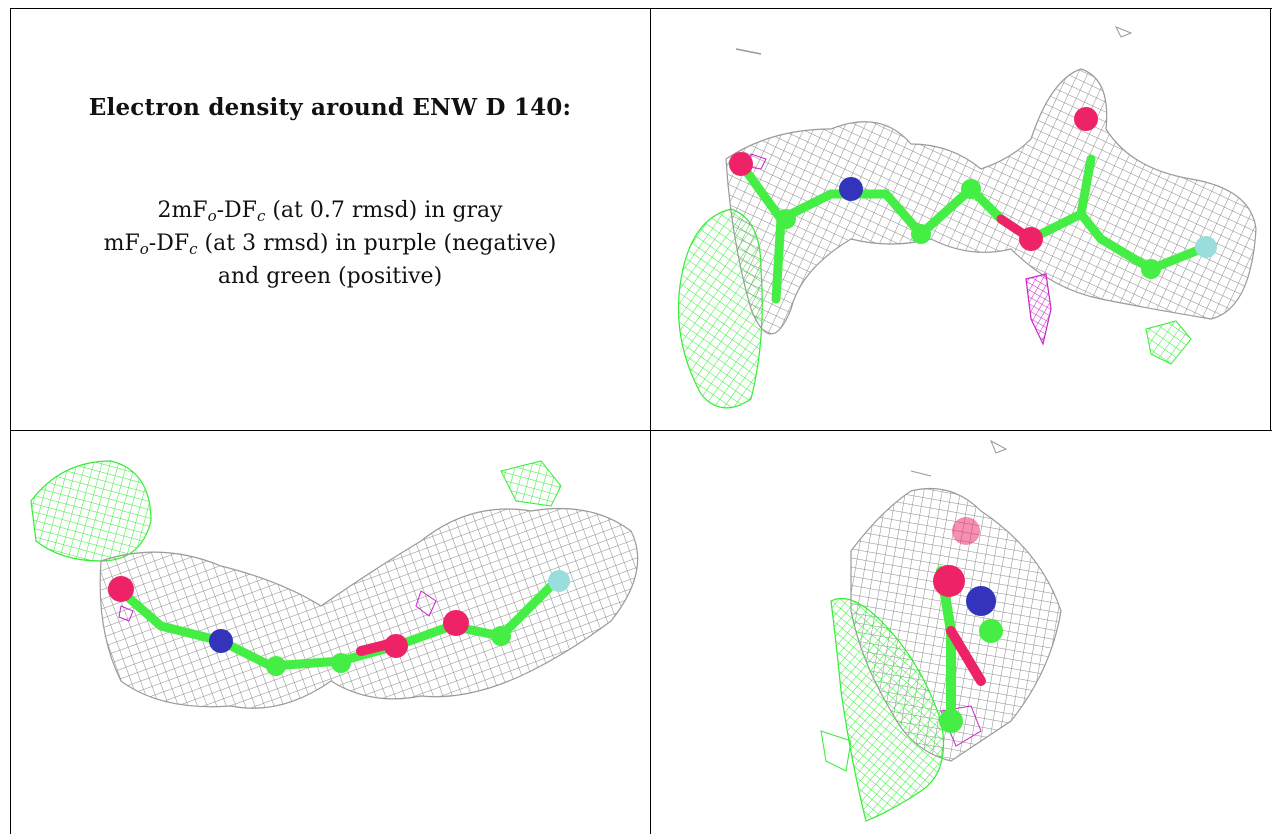 The image size is (1276, 835). What do you see at coordinates (1270, 219) in the screenshot?
I see `grid-right-border` at bounding box center [1270, 219].